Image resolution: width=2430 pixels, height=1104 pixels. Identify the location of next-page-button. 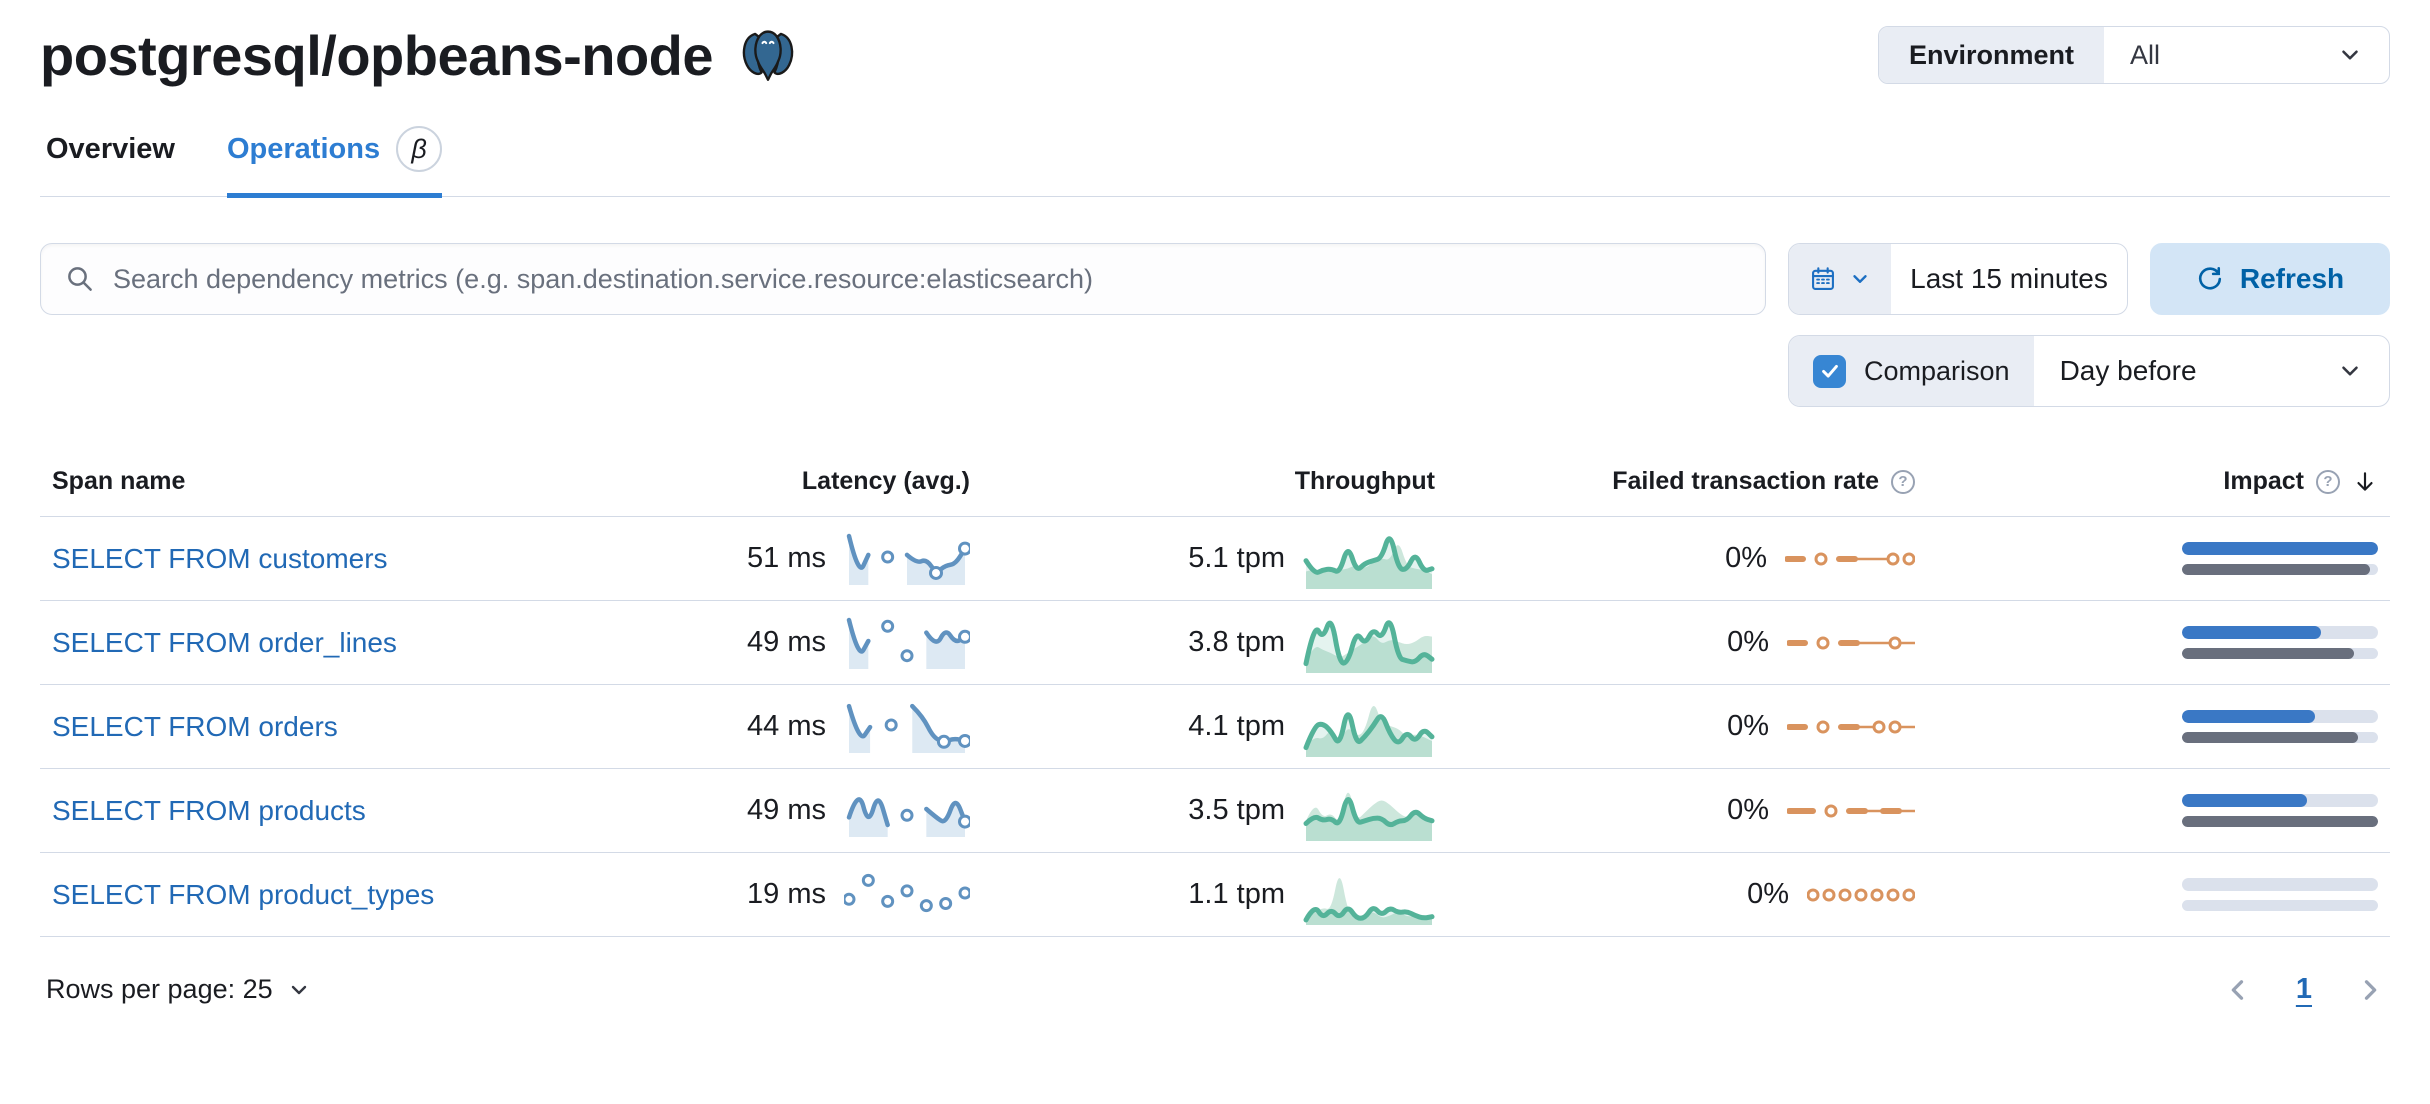
(2370, 990).